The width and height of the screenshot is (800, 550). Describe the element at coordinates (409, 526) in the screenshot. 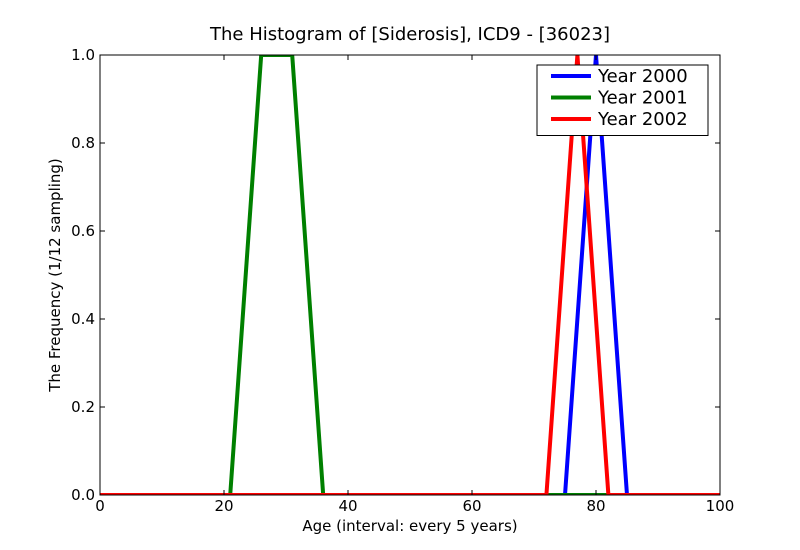

I see `x-axis-label: Age (interval: every 5 years)` at that location.